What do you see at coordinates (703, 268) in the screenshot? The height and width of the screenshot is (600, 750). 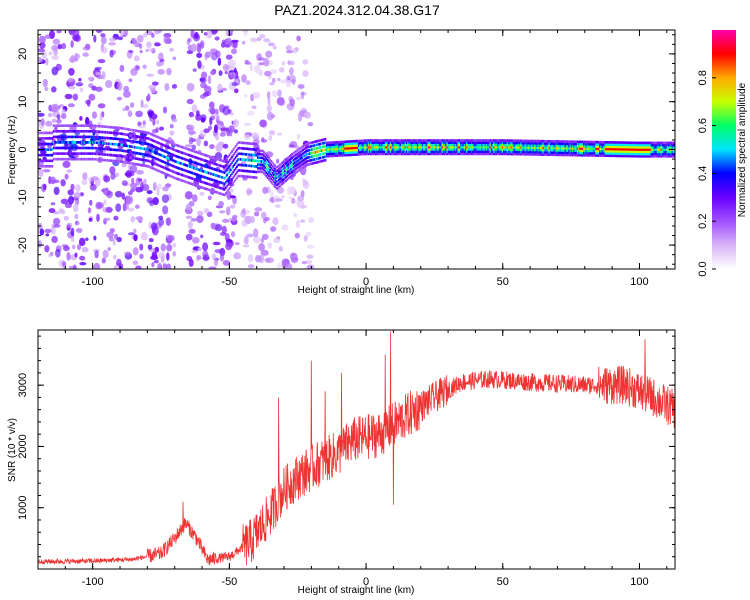 I see `colorbar-tick-label: 0.0` at bounding box center [703, 268].